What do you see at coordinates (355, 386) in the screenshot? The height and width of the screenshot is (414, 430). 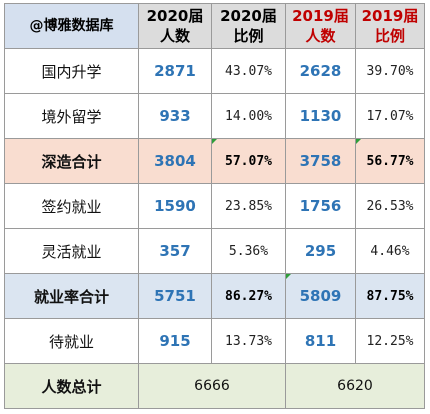 I see `total-2019: 6620` at bounding box center [355, 386].